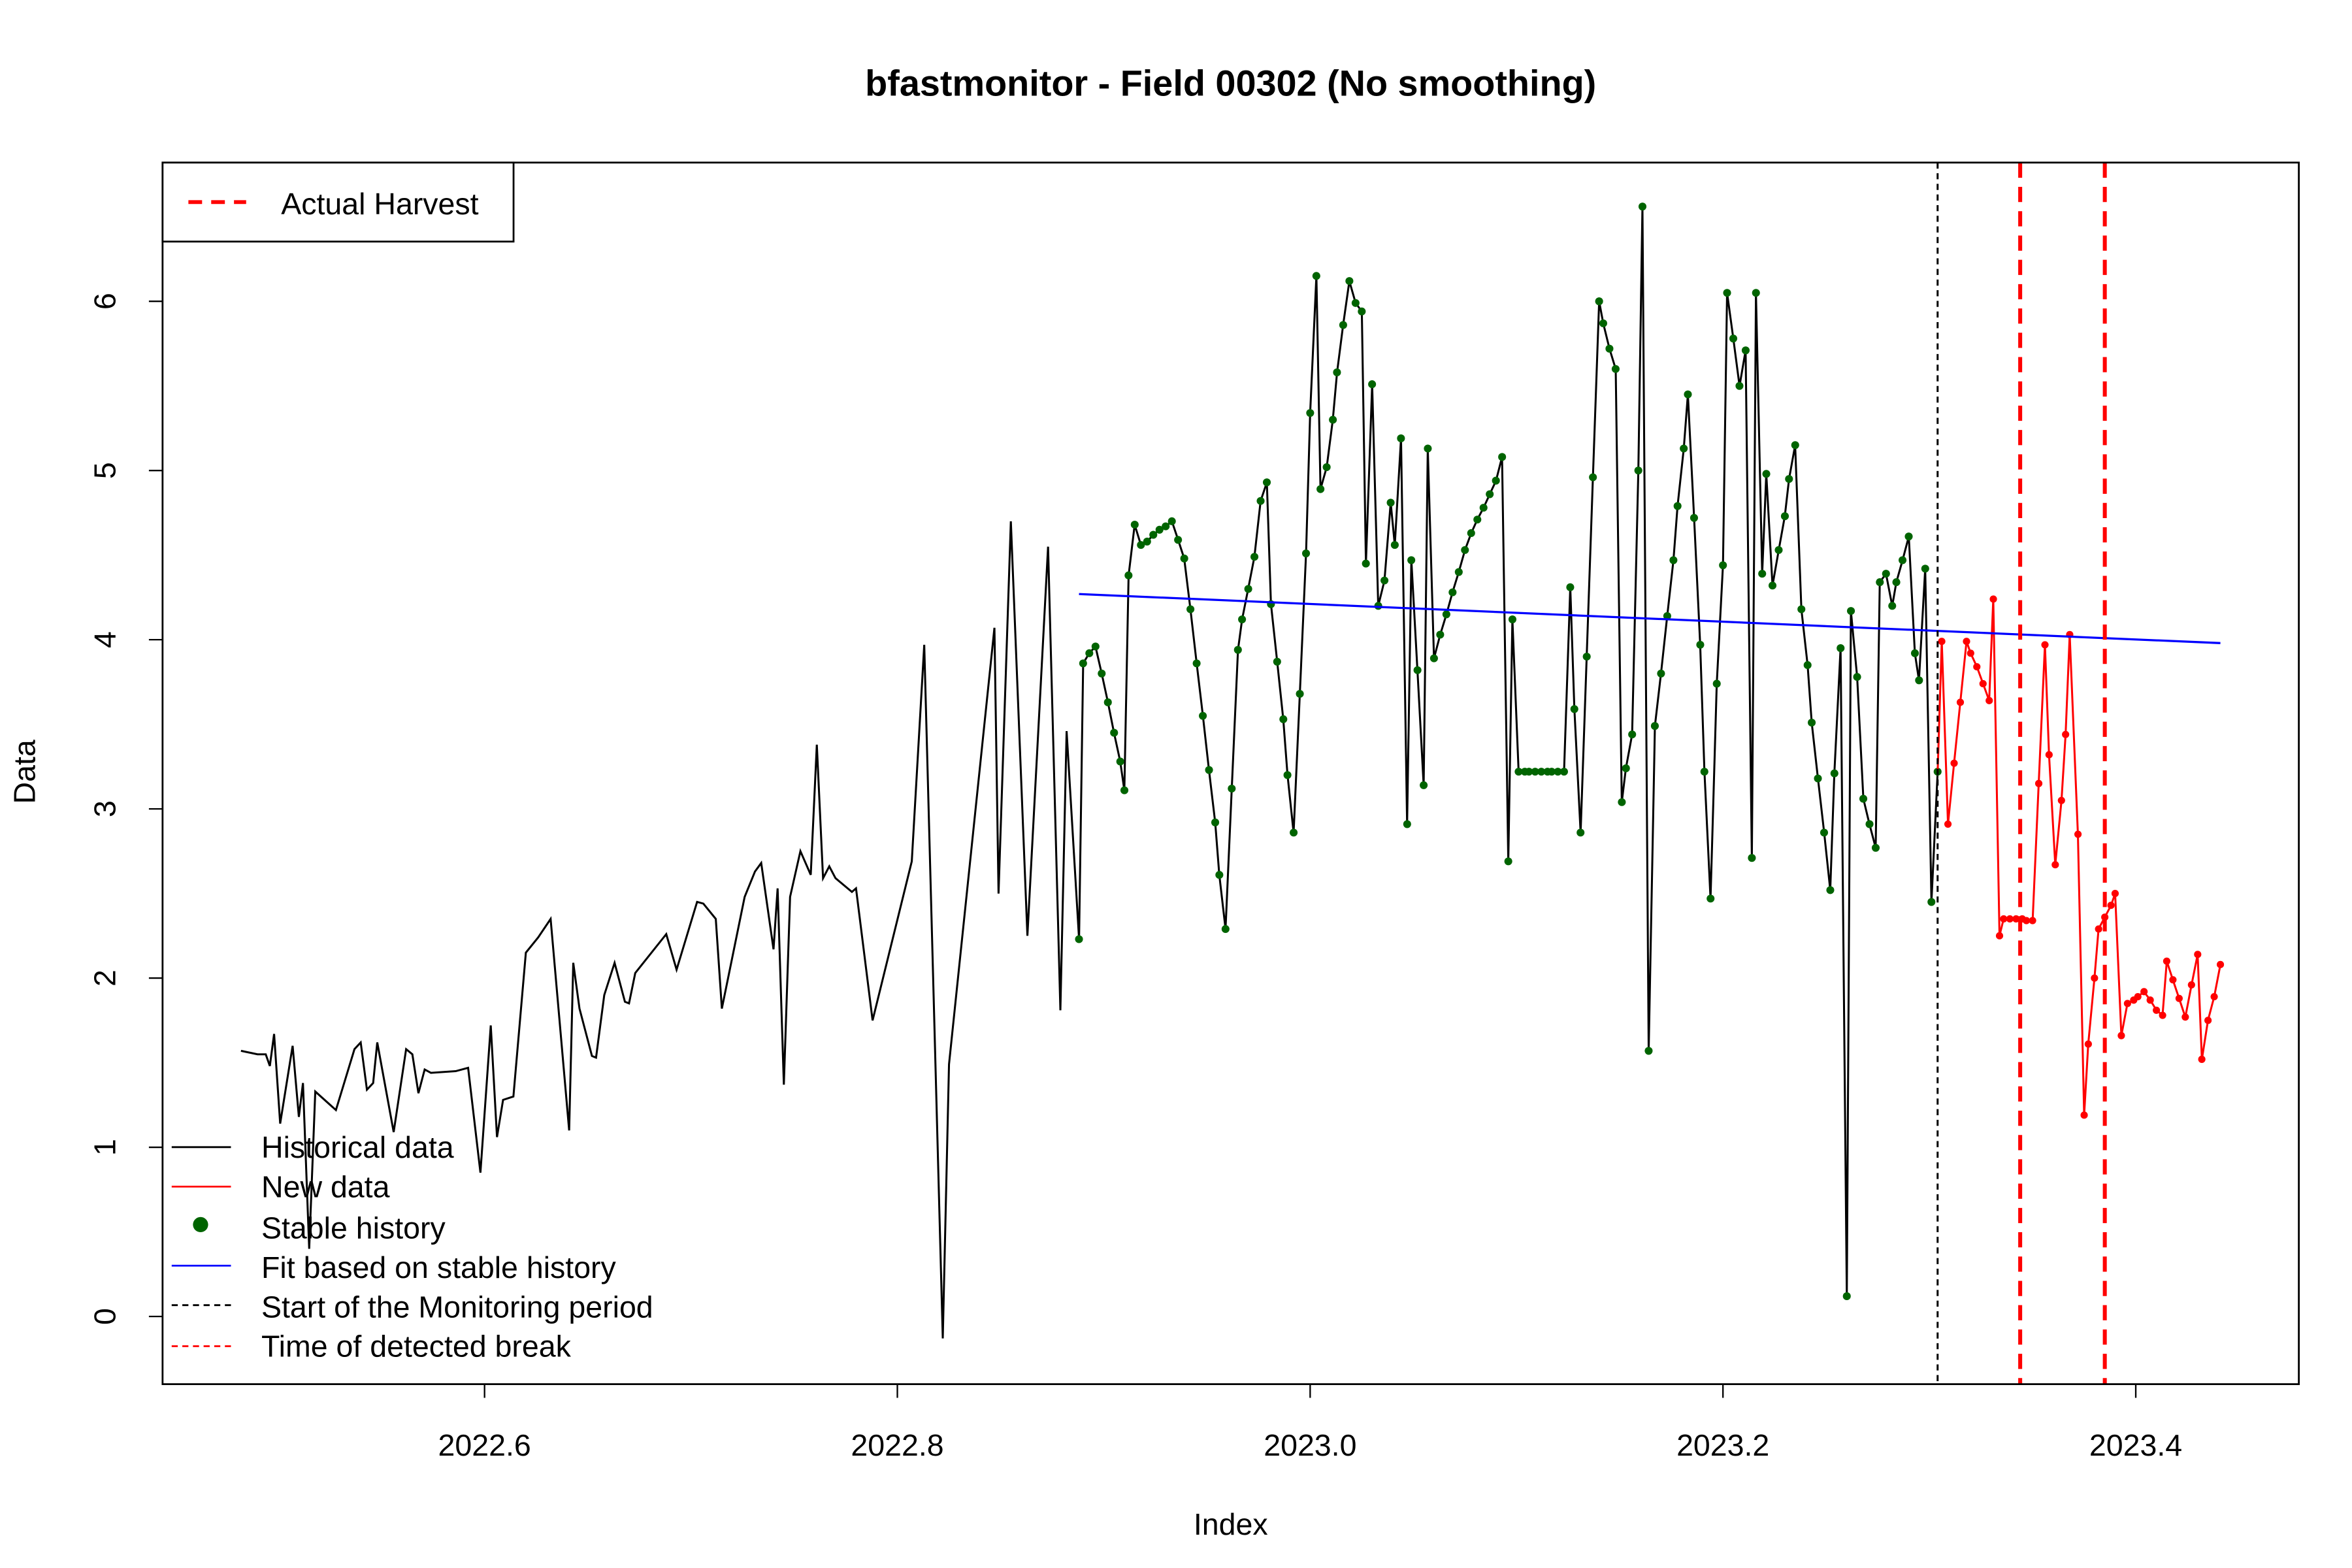  I want to click on y-tick-label: 0, so click(105, 1316).